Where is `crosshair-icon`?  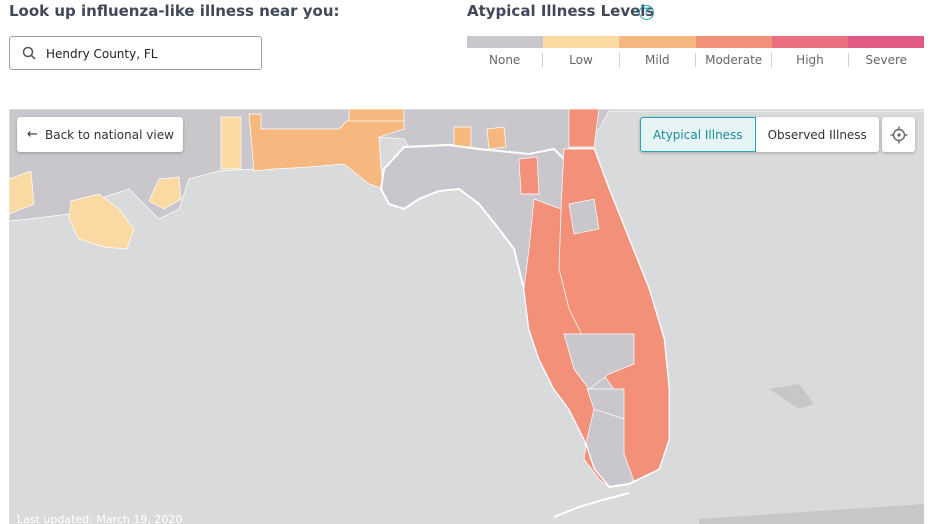
crosshair-icon is located at coordinates (898, 134).